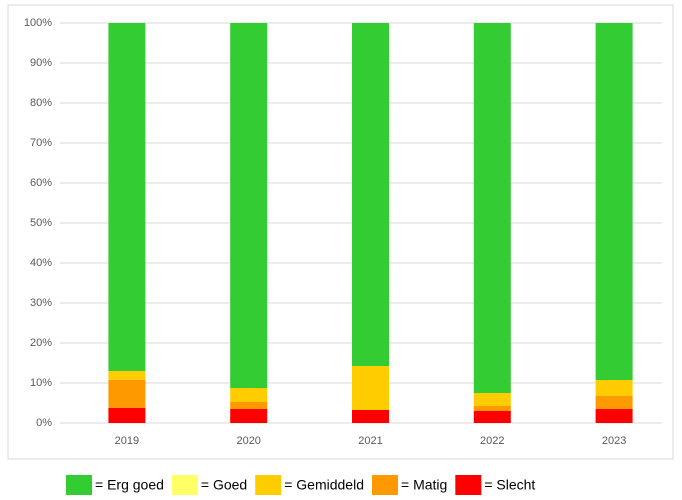 The width and height of the screenshot is (682, 500). Describe the element at coordinates (41, 263) in the screenshot. I see `y-tick-label: 40%` at that location.